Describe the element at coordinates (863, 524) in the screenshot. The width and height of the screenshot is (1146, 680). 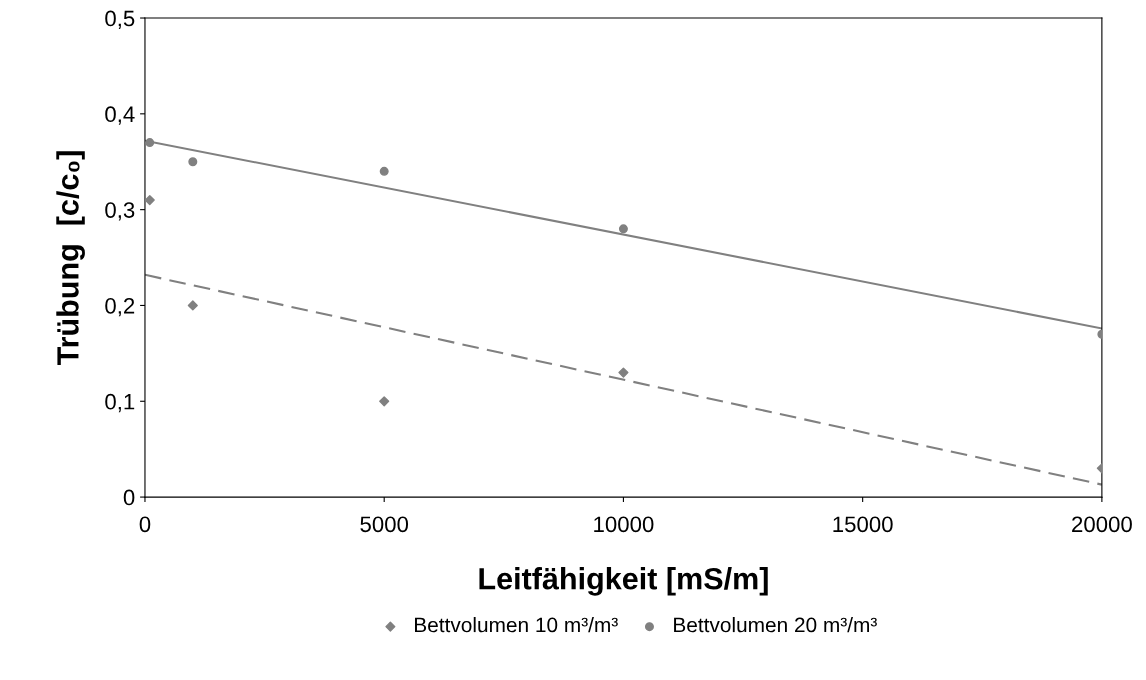
I see `x-tick-label: 15000` at that location.